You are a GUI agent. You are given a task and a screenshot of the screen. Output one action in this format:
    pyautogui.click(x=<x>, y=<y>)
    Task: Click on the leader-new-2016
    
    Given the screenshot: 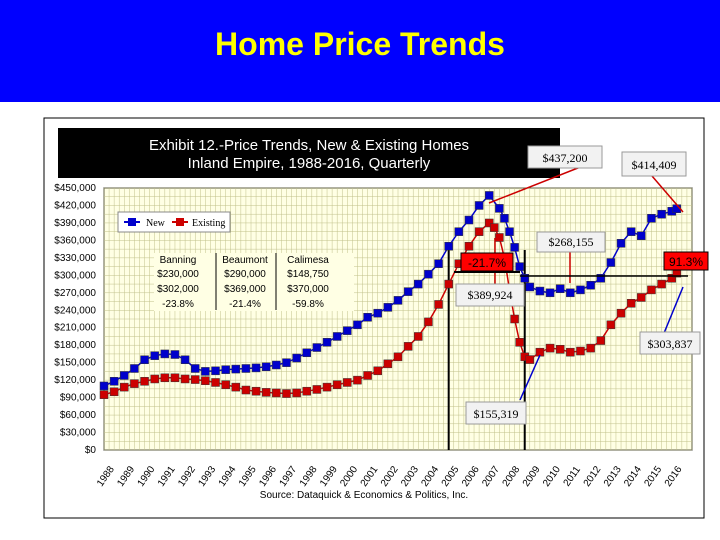 What is the action you would take?
    pyautogui.click(x=667, y=194)
    